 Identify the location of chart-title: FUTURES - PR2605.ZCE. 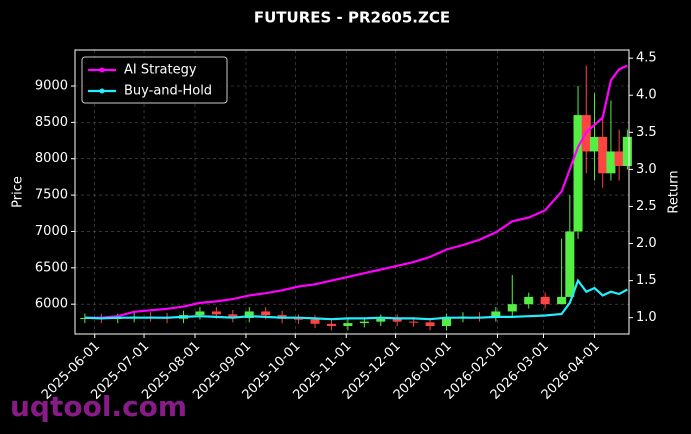
(352, 18).